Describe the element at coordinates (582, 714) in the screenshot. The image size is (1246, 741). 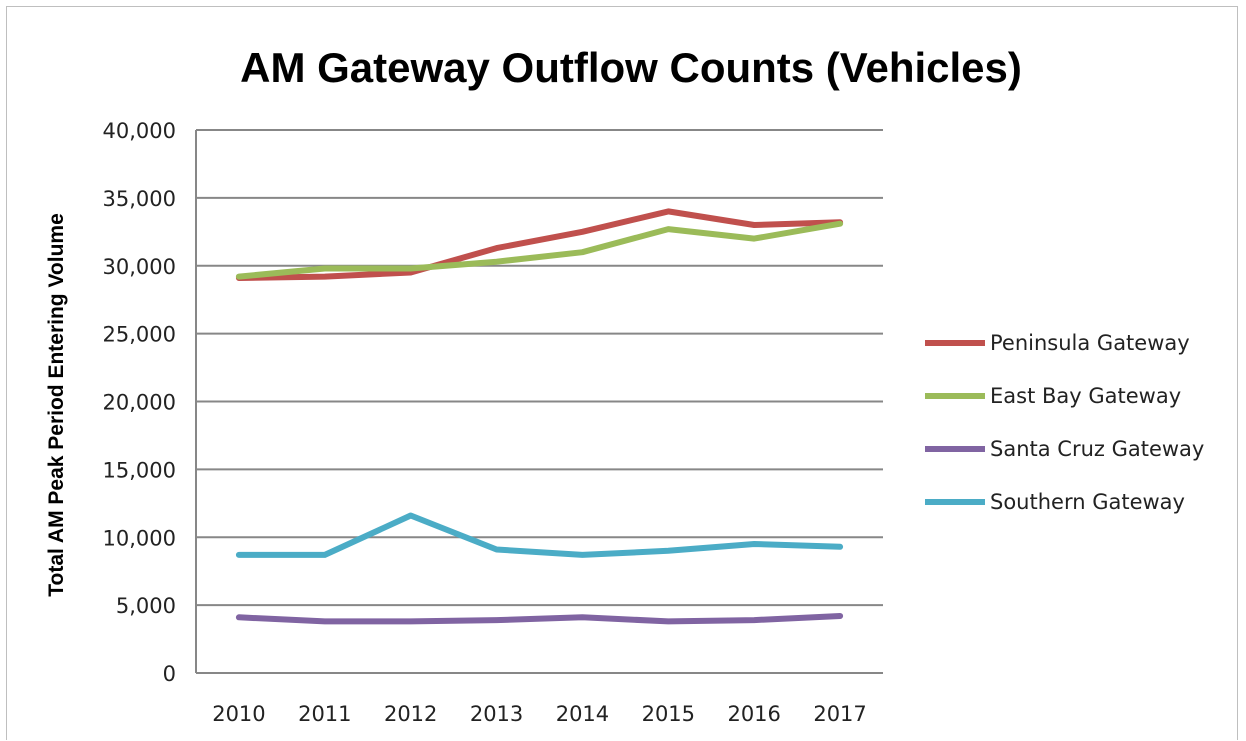
I see `x-tick-label: 2014` at that location.